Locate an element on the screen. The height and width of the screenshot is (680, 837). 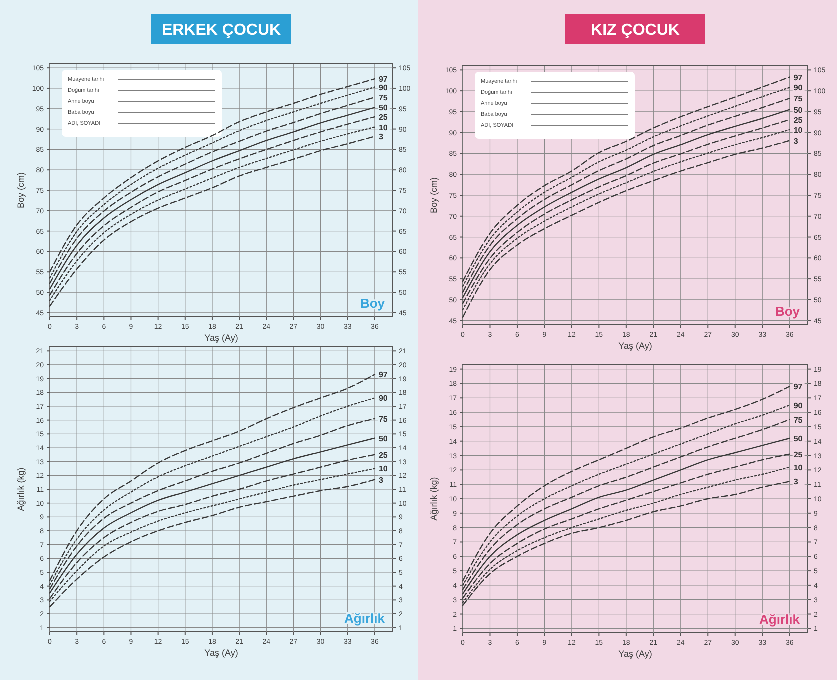
chart-title: ERKEK ÇOCUK is located at coordinates (222, 30).